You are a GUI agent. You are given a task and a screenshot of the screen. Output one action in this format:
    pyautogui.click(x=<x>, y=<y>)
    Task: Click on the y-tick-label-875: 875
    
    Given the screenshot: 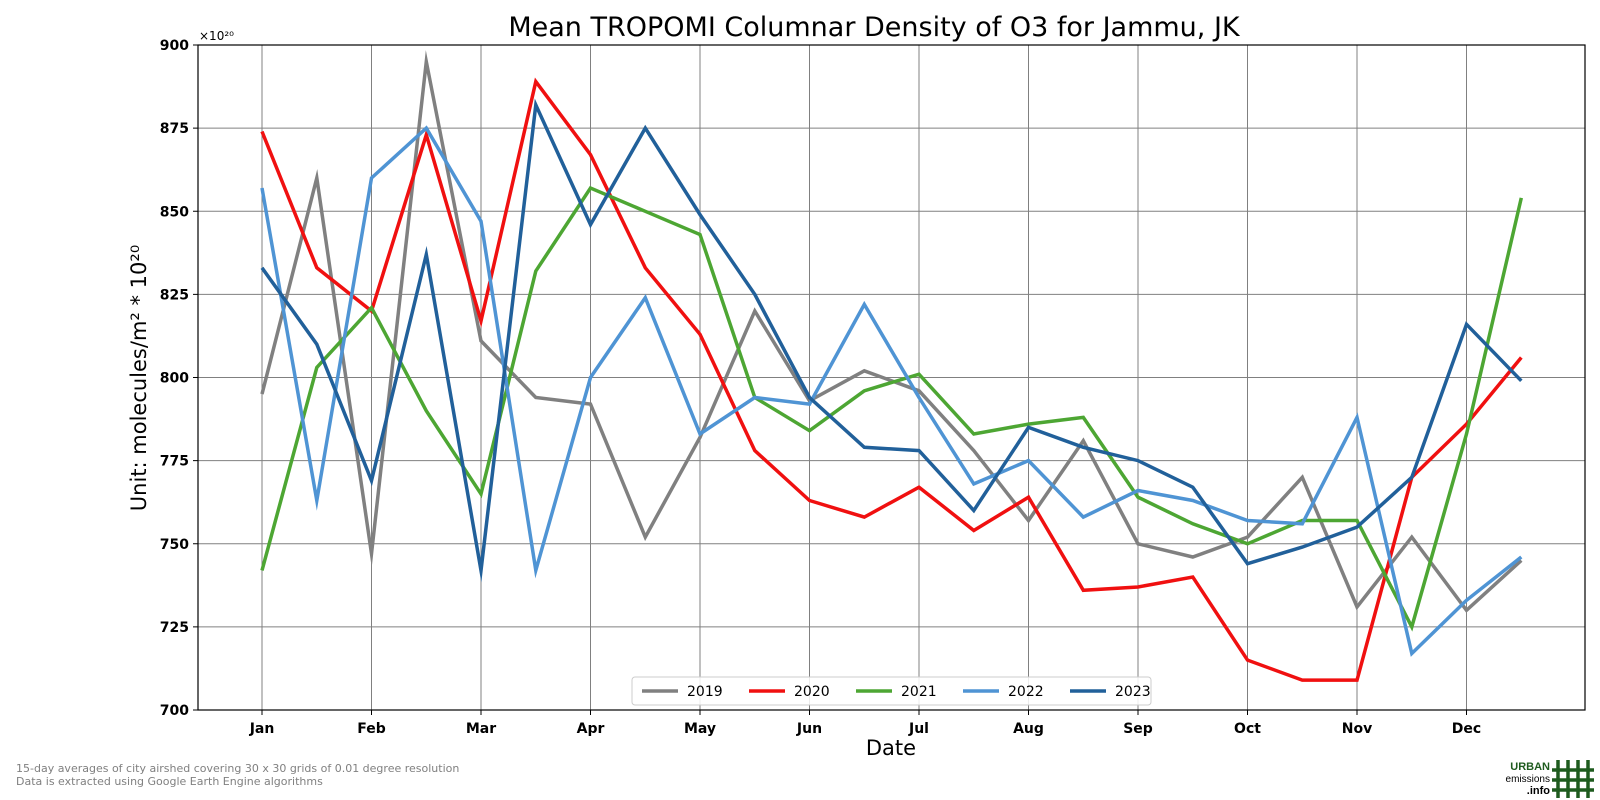 What is the action you would take?
    pyautogui.click(x=174, y=129)
    